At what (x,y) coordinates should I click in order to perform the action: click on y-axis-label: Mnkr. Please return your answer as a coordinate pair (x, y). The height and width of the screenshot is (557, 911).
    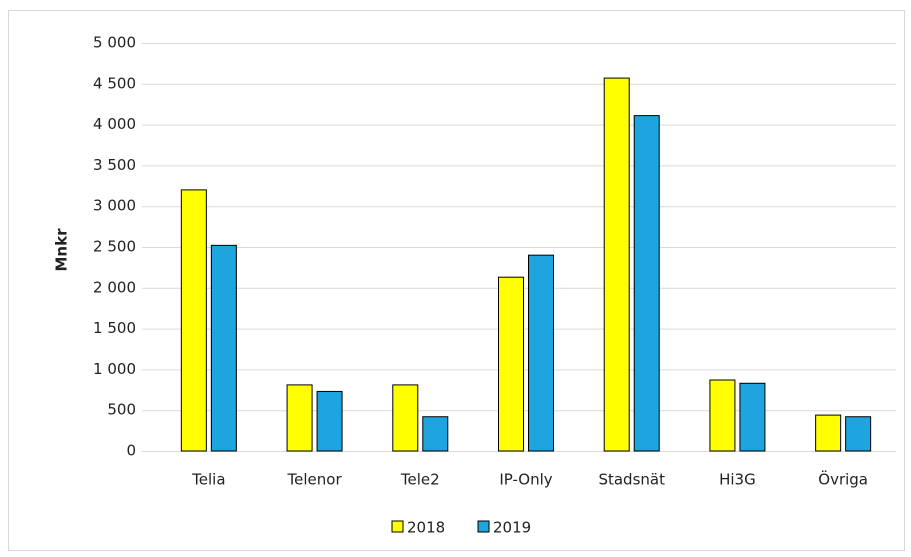
    Looking at the image, I should click on (62, 250).